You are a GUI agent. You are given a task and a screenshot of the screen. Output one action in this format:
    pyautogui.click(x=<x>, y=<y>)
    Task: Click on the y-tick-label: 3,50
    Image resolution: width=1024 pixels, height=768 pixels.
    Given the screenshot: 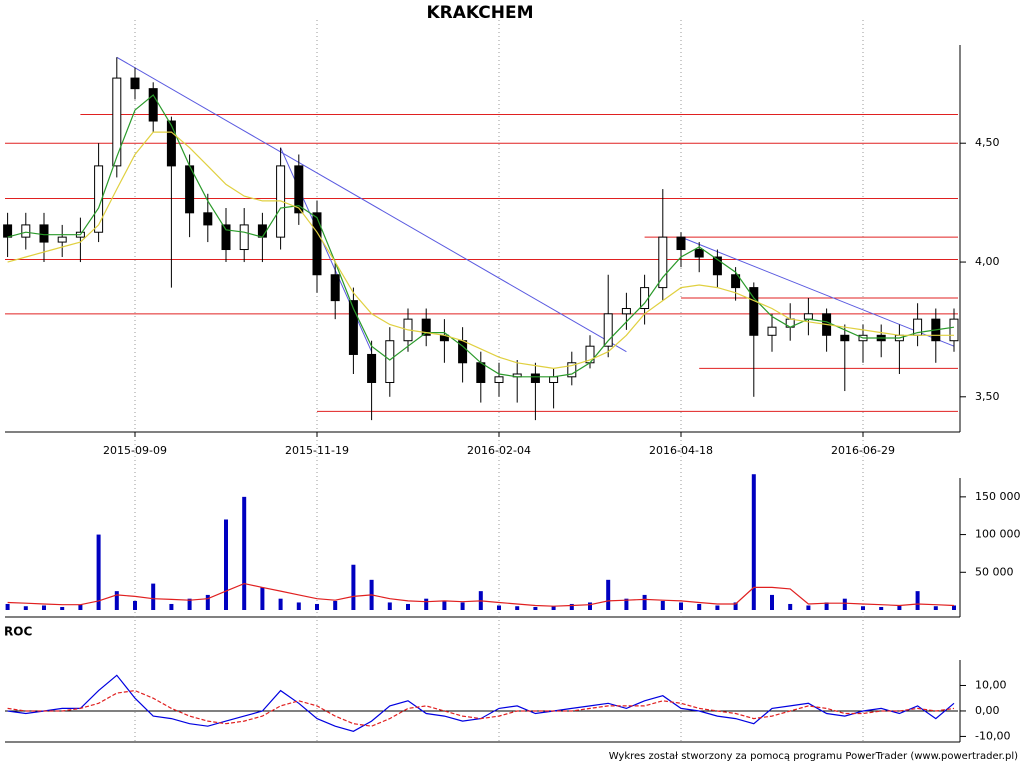 What is the action you would take?
    pyautogui.click(x=987, y=396)
    